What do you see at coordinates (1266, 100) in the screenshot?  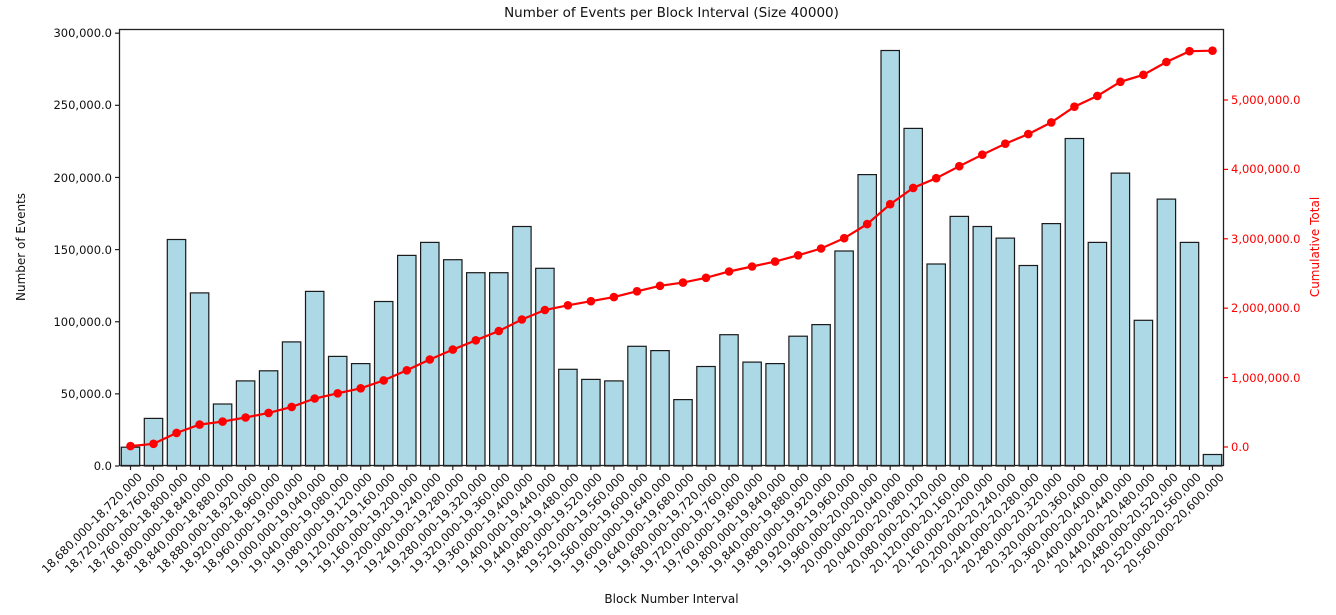 I see `y-right-tick-label: 5,000,000.0` at bounding box center [1266, 100].